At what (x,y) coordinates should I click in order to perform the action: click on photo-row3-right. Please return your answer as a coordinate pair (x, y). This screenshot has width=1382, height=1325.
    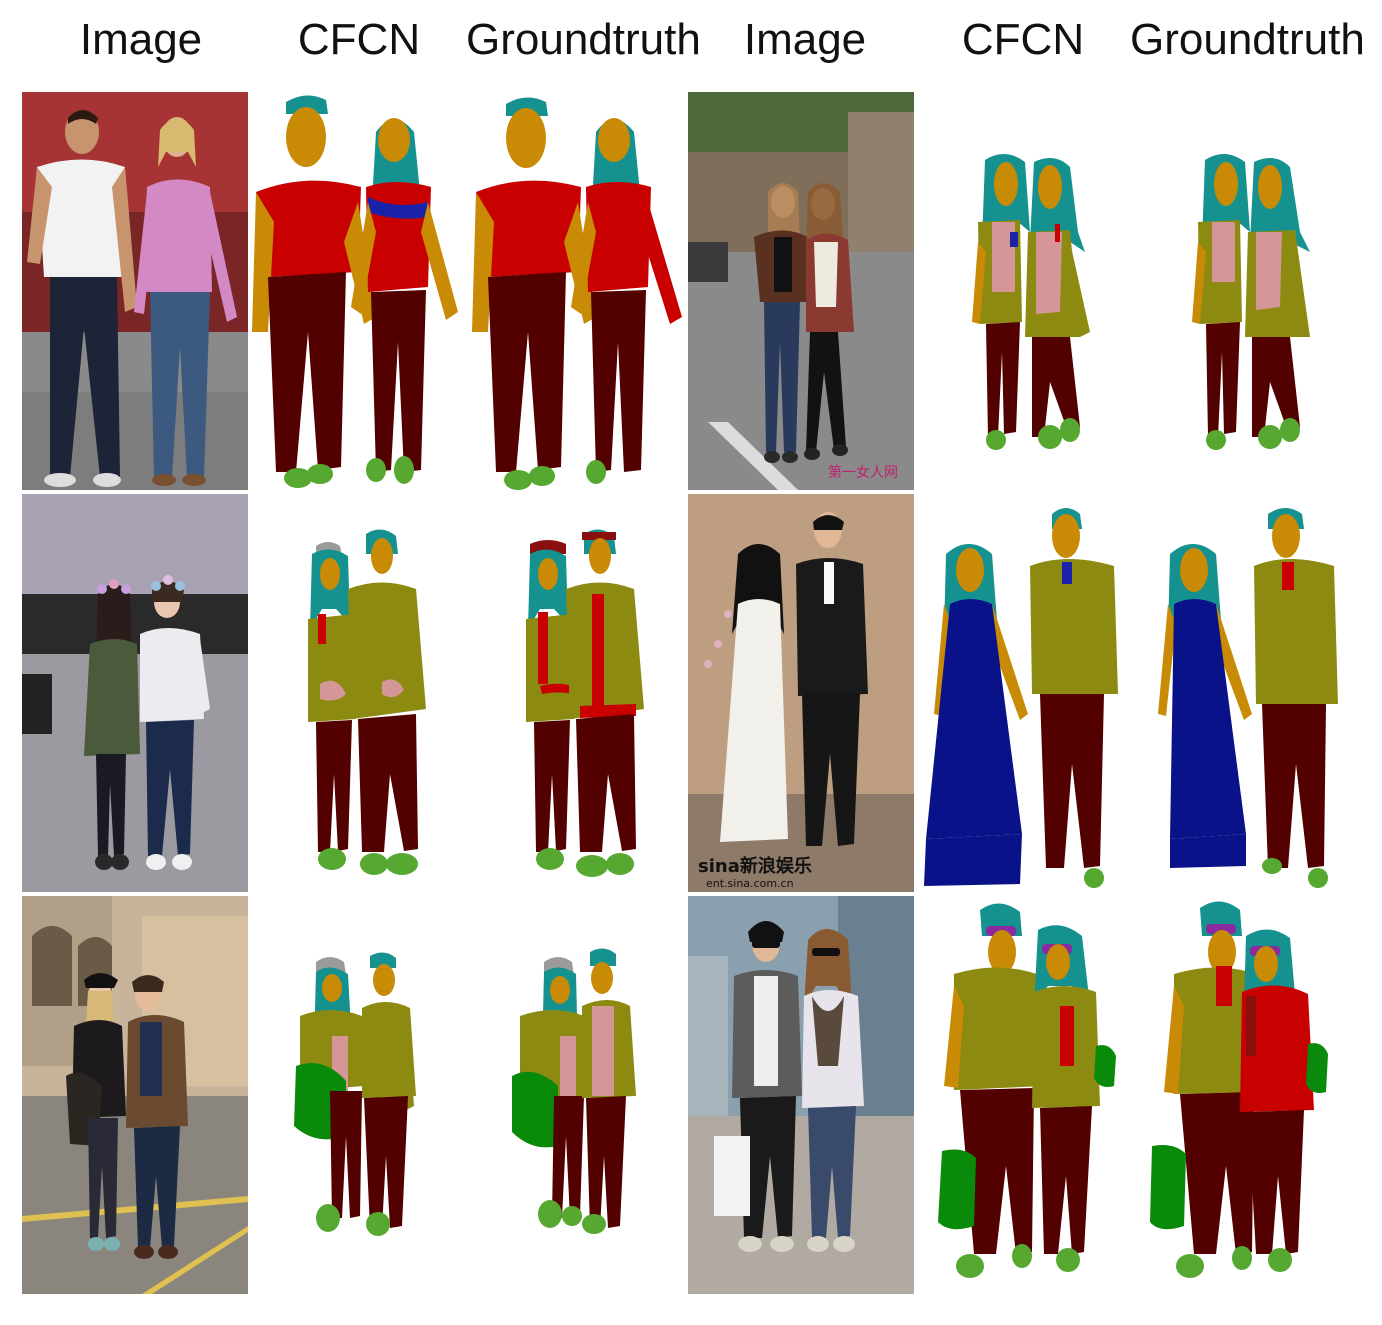
    Looking at the image, I should click on (801, 1095).